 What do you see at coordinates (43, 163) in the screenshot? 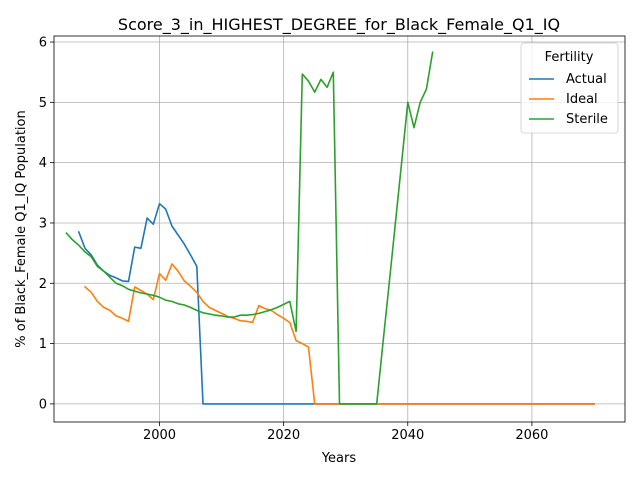
I see `y-tick-label: 4` at bounding box center [43, 163].